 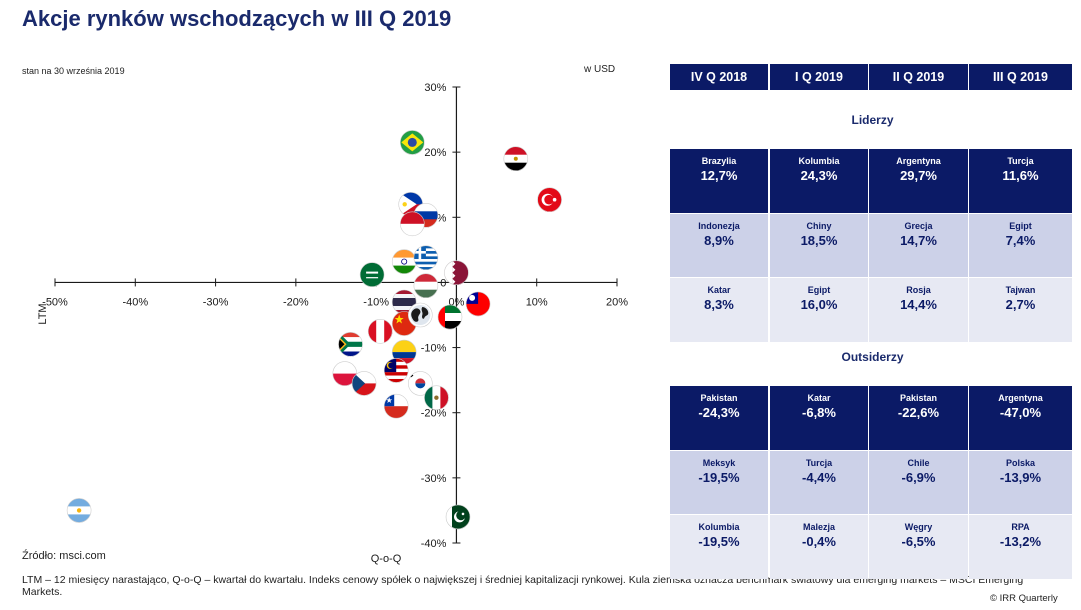 I want to click on outsiders-cell: Pakistan -22,6%, so click(x=918, y=418).